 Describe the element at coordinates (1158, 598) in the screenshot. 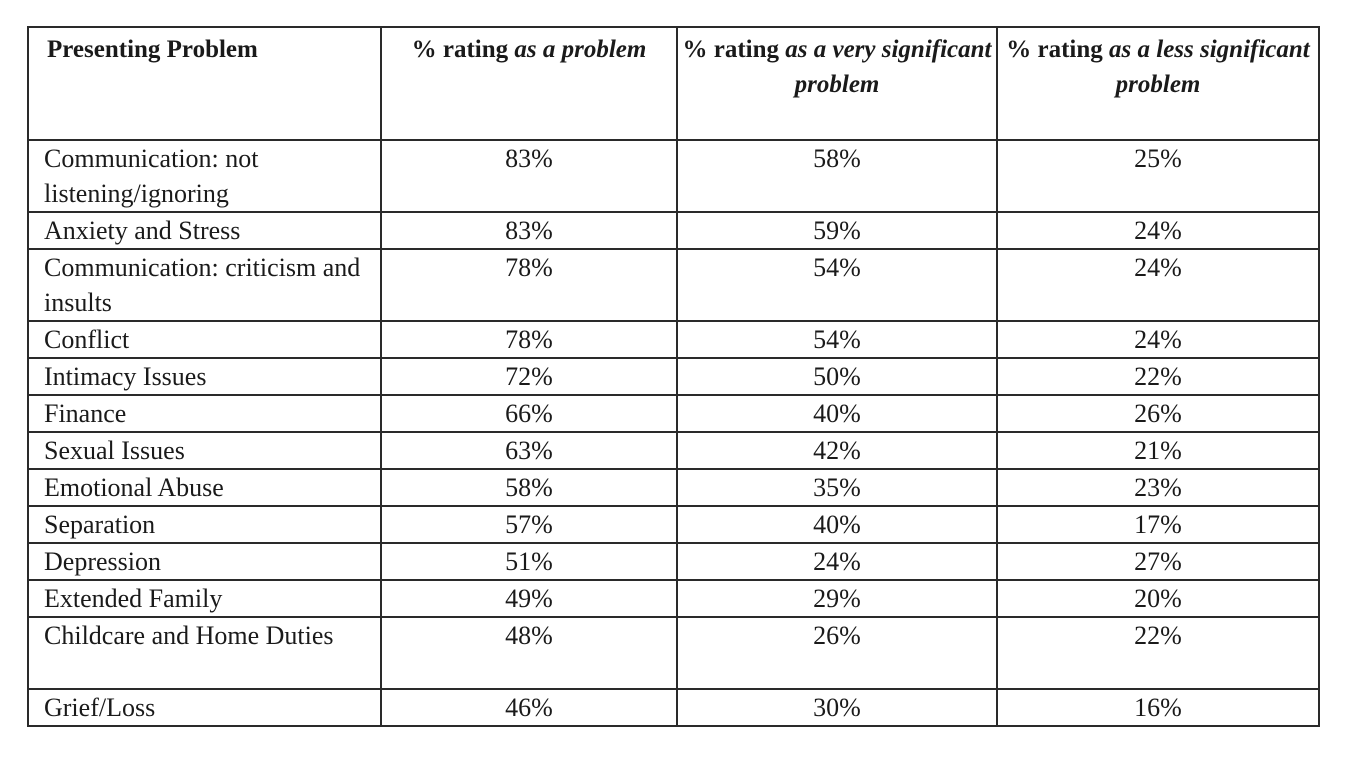

I see `rating-less-significant-cell: 20%` at that location.